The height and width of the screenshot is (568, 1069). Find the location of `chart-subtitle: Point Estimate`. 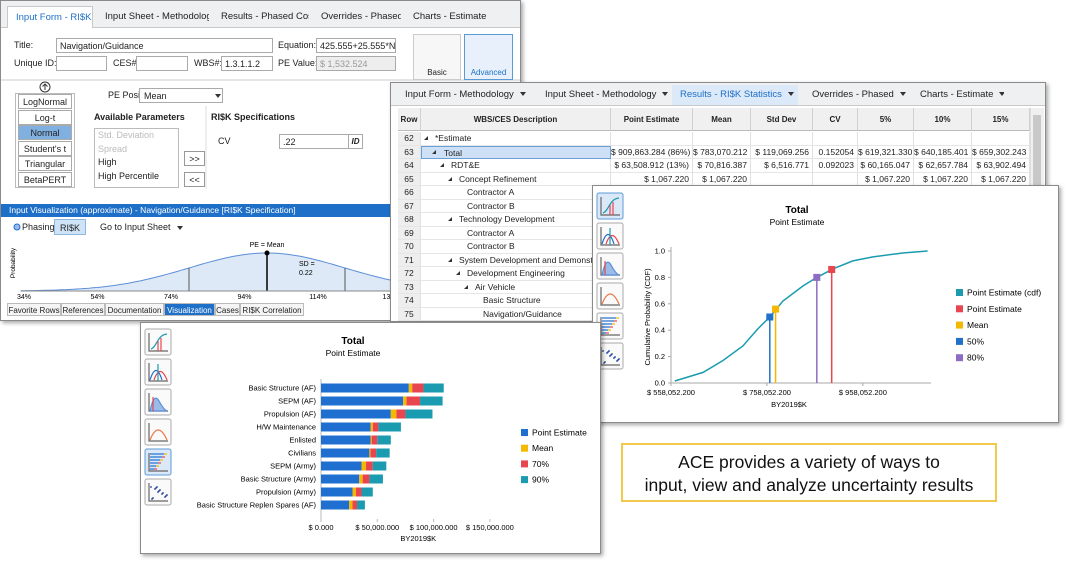

chart-subtitle: Point Estimate is located at coordinates (353, 353).